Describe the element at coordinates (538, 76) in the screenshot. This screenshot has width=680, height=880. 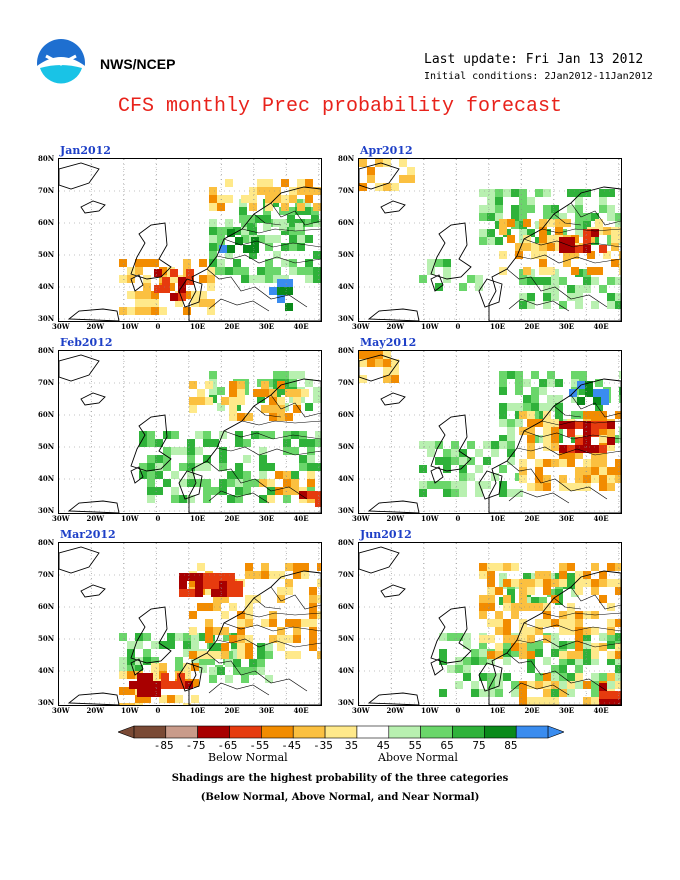
I see `initial-conditions: Initial conditions: 2Jan2012-11Jan2012` at that location.